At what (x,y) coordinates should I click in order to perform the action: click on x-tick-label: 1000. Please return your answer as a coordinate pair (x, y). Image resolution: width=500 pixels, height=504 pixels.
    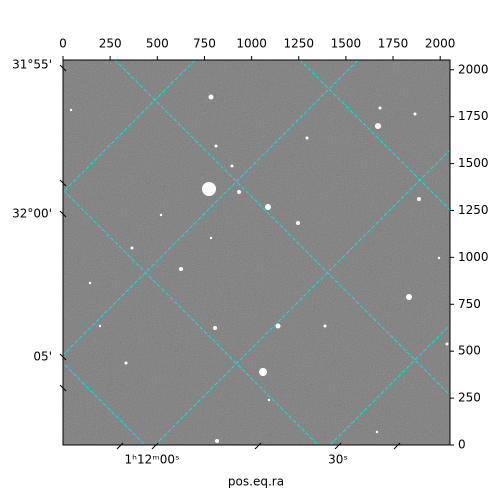
    Looking at the image, I should click on (251, 44).